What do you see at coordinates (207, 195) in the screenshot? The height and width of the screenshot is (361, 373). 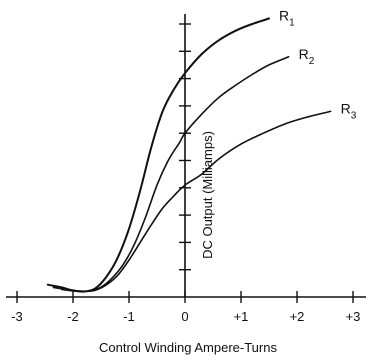 I see `y-axis-title: DC Output (Milliamps)` at bounding box center [207, 195].